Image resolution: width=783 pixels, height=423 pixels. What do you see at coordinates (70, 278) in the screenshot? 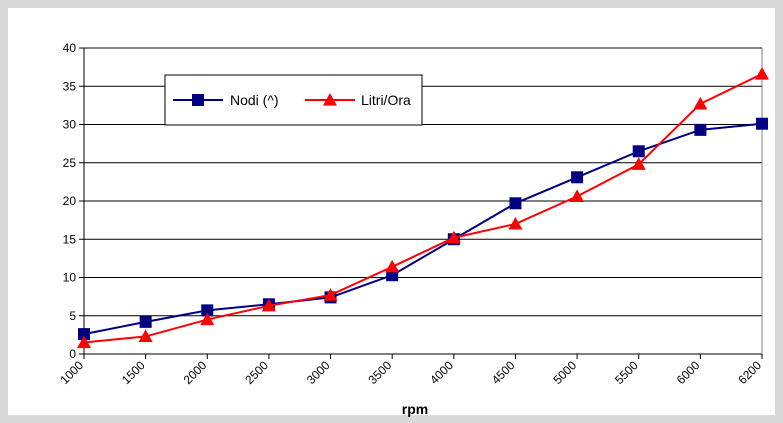
I see `y-tick-label-10: 10` at bounding box center [70, 278].